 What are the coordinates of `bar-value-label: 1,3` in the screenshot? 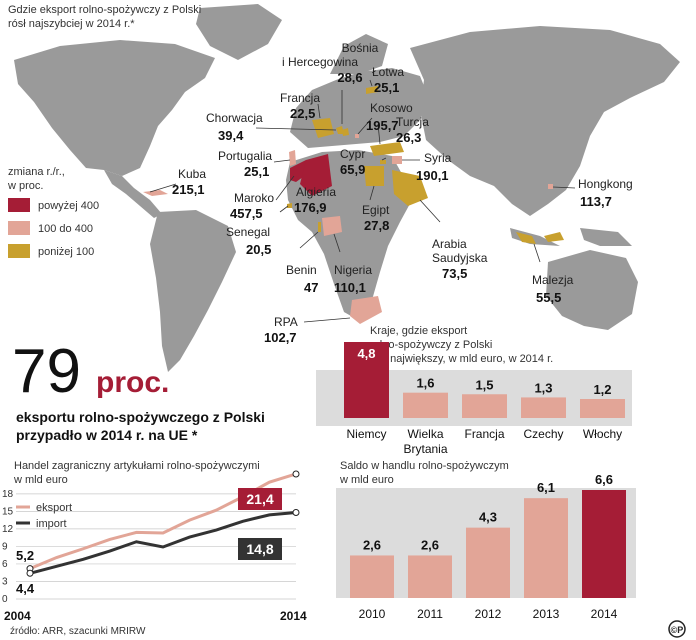 It's located at (543, 387).